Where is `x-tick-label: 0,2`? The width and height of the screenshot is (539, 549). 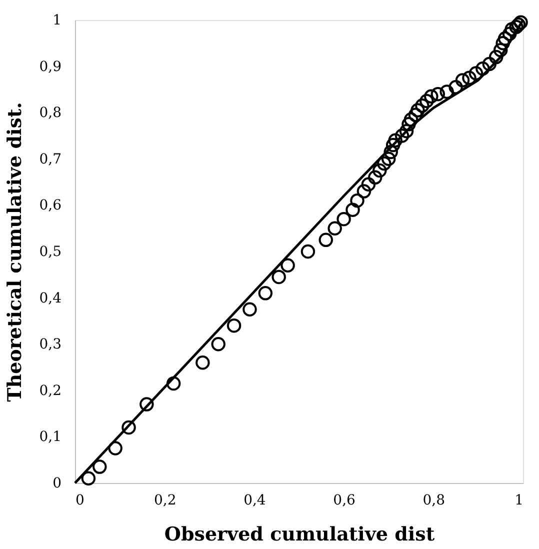
x-tick-label: 0,2 is located at coordinates (165, 500).